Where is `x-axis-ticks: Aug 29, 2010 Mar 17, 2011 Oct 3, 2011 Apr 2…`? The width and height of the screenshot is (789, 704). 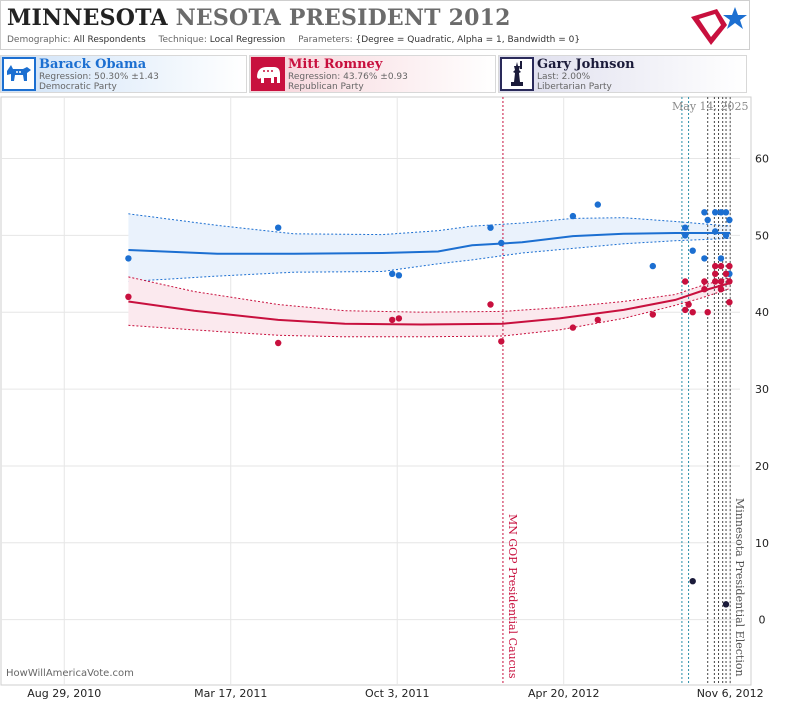 x-axis-ticks: Aug 29, 2010 Mar 17, 2011 Oct 3, 2011 Apr 2… is located at coordinates (395, 693).